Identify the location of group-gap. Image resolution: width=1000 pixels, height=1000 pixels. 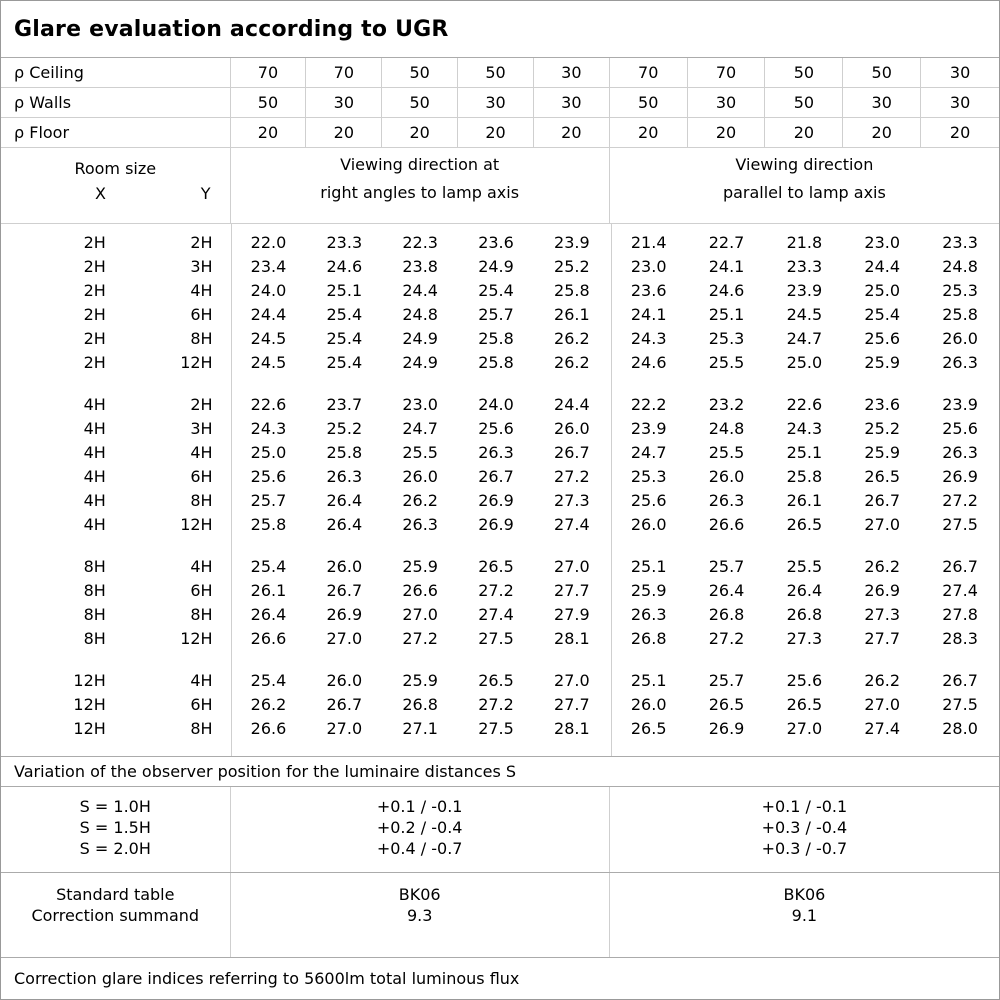
(500, 545).